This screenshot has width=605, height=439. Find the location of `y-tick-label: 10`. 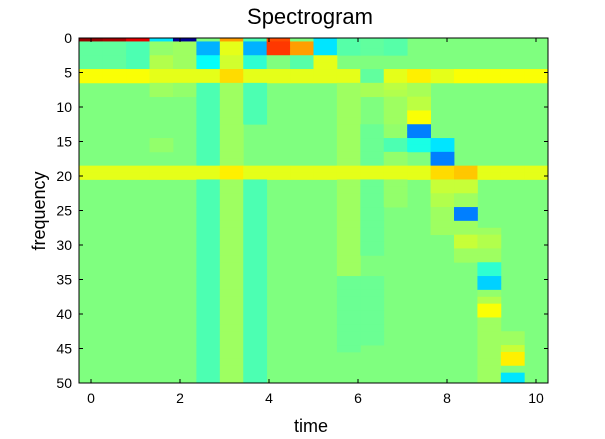

y-tick-label: 10 is located at coordinates (64, 107).